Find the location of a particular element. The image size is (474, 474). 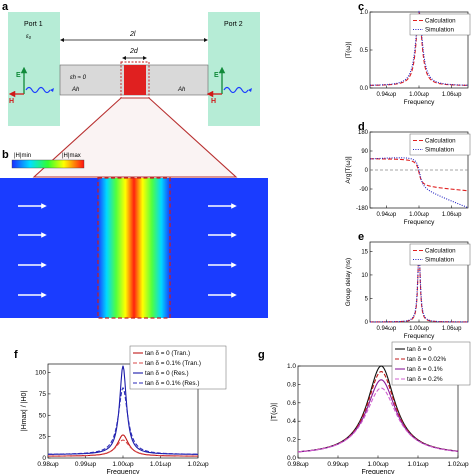

chart-g-xtick-label: 1.01ωp is located at coordinates (418, 464).